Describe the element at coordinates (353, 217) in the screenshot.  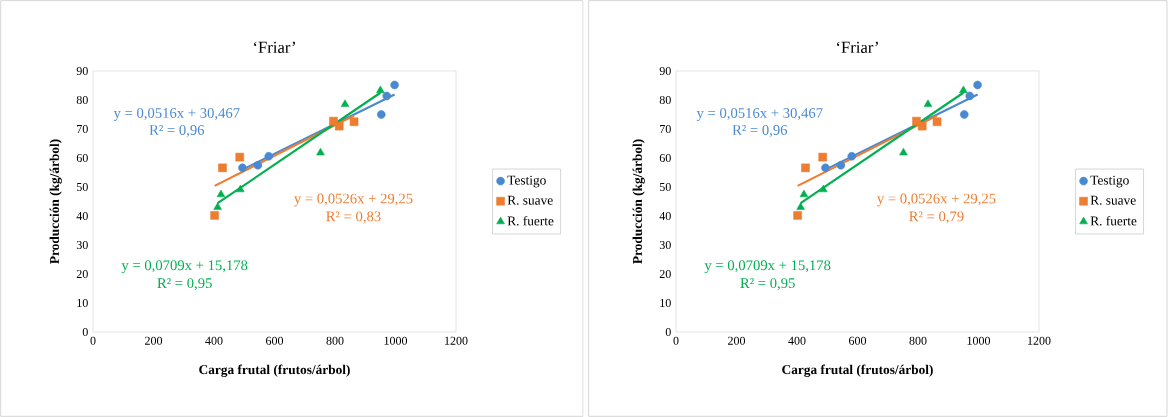
I see `annotation: R² = 0,83` at that location.